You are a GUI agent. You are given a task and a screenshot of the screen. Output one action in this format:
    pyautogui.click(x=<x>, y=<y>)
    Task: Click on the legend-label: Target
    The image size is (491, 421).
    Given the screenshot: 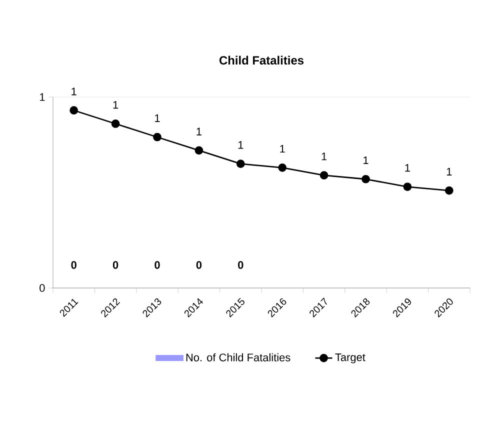 What is the action you would take?
    pyautogui.click(x=350, y=359)
    